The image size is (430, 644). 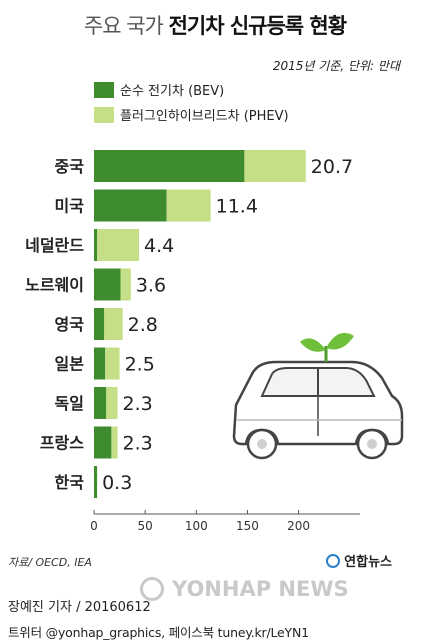 What do you see at coordinates (62, 443) in the screenshot?
I see `category-label: 프랑스` at bounding box center [62, 443].